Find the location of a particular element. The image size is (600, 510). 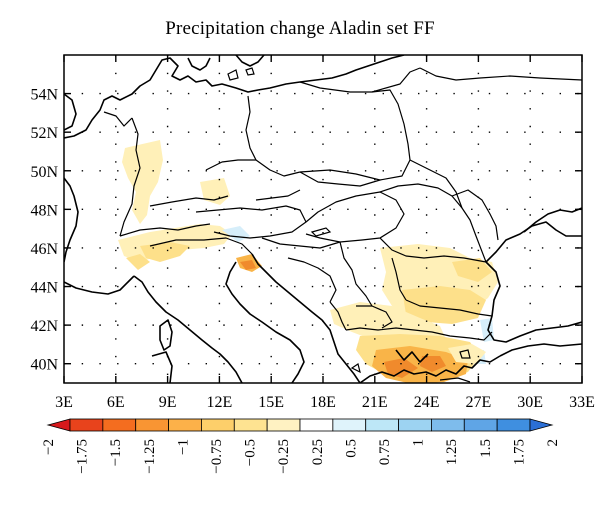

border-moldova is located at coordinates (475, 215).